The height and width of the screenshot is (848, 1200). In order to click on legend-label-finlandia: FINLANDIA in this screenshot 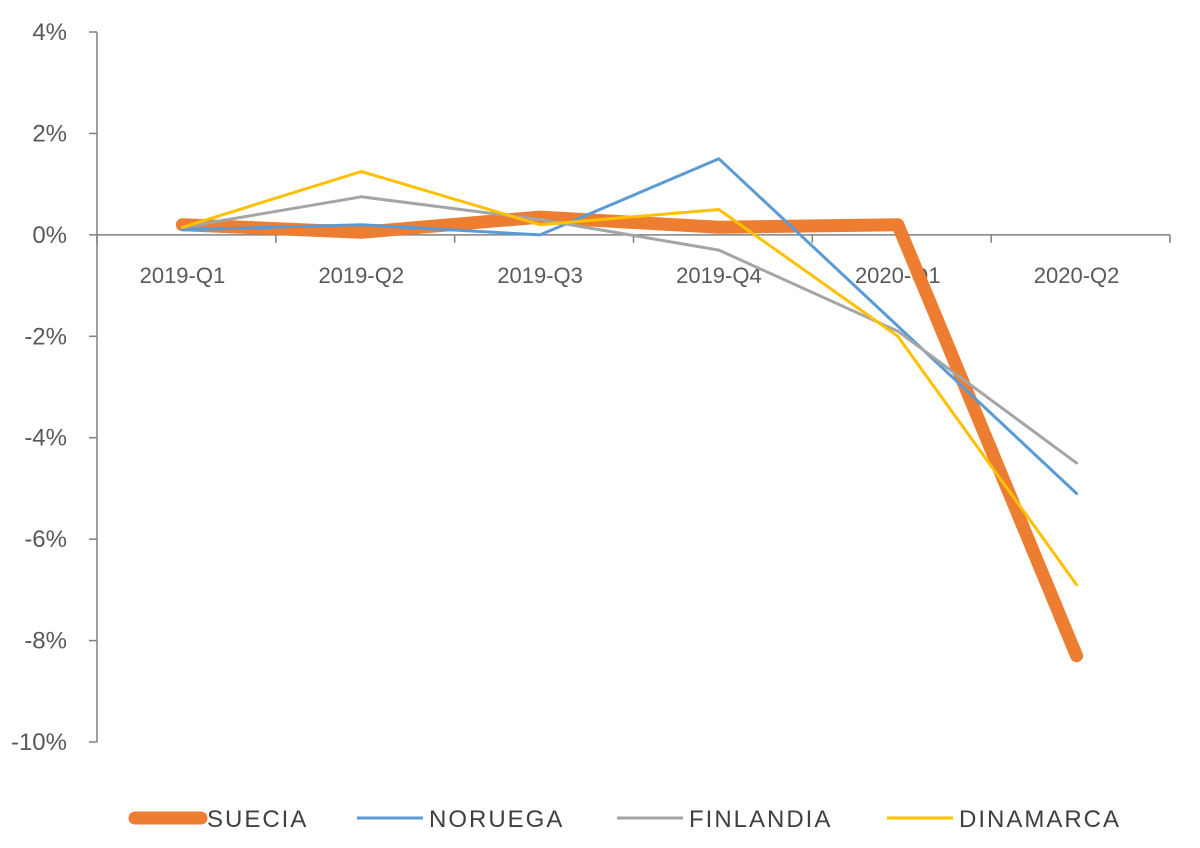, I will do `click(760, 819)`.